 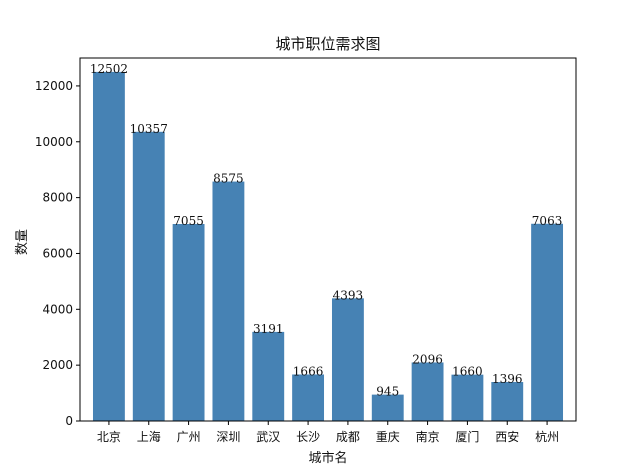 What do you see at coordinates (57, 365) in the screenshot?
I see `y-tick-label: 2000` at bounding box center [57, 365].